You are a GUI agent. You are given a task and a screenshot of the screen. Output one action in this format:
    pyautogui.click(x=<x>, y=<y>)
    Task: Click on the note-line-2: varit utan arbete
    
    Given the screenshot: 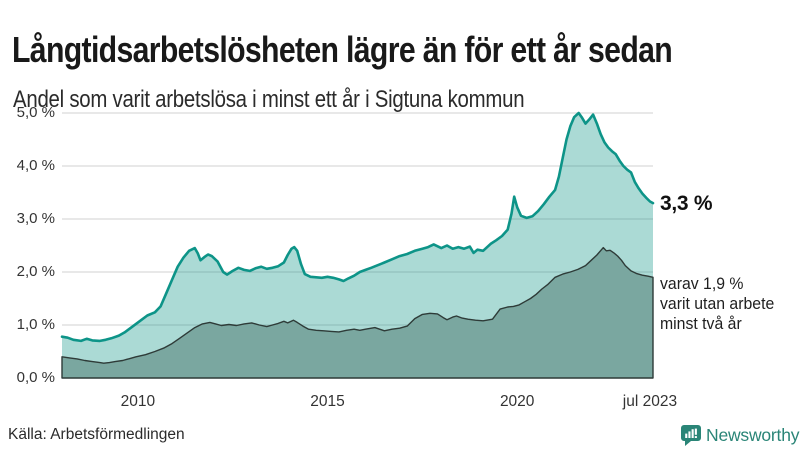 What is the action you would take?
    pyautogui.click(x=717, y=303)
    